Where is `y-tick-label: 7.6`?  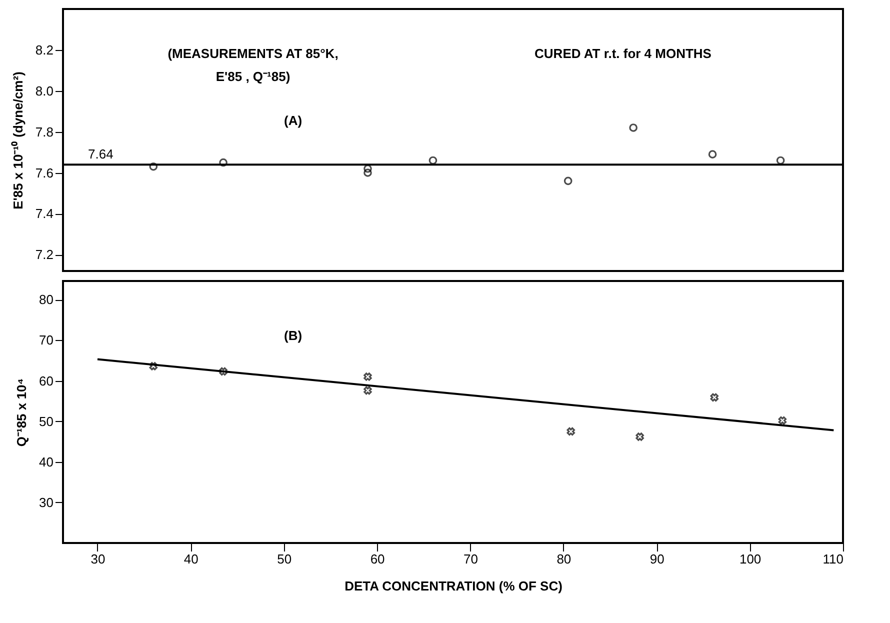 y-tick-label: 7.6 is located at coordinates (44, 172).